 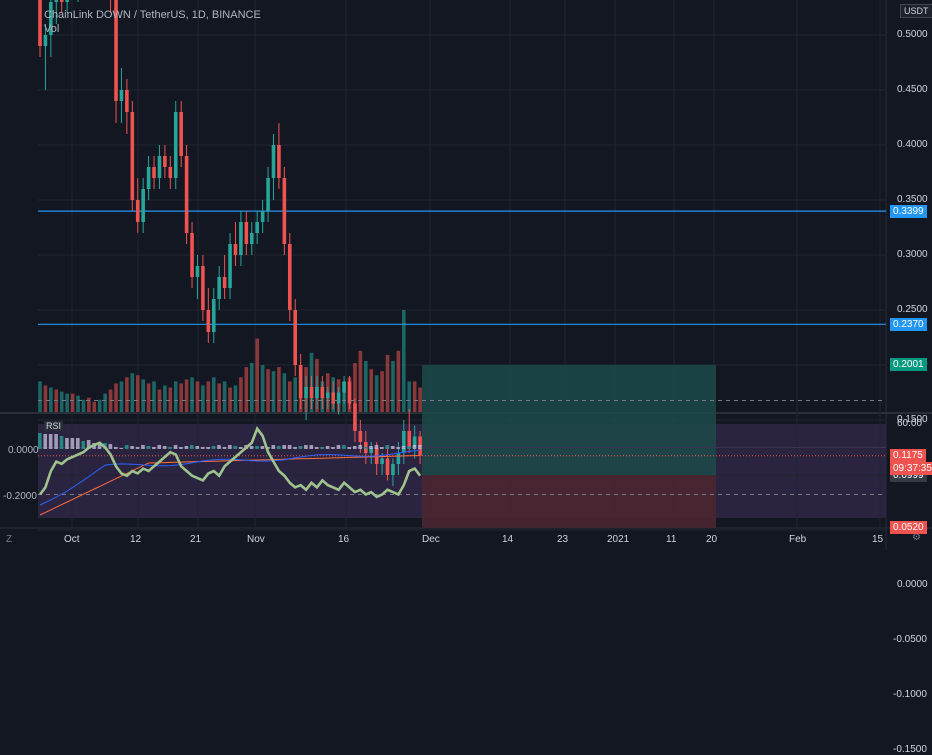 What do you see at coordinates (908, 211) in the screenshot?
I see `price-badge: 0.3399` at bounding box center [908, 211].